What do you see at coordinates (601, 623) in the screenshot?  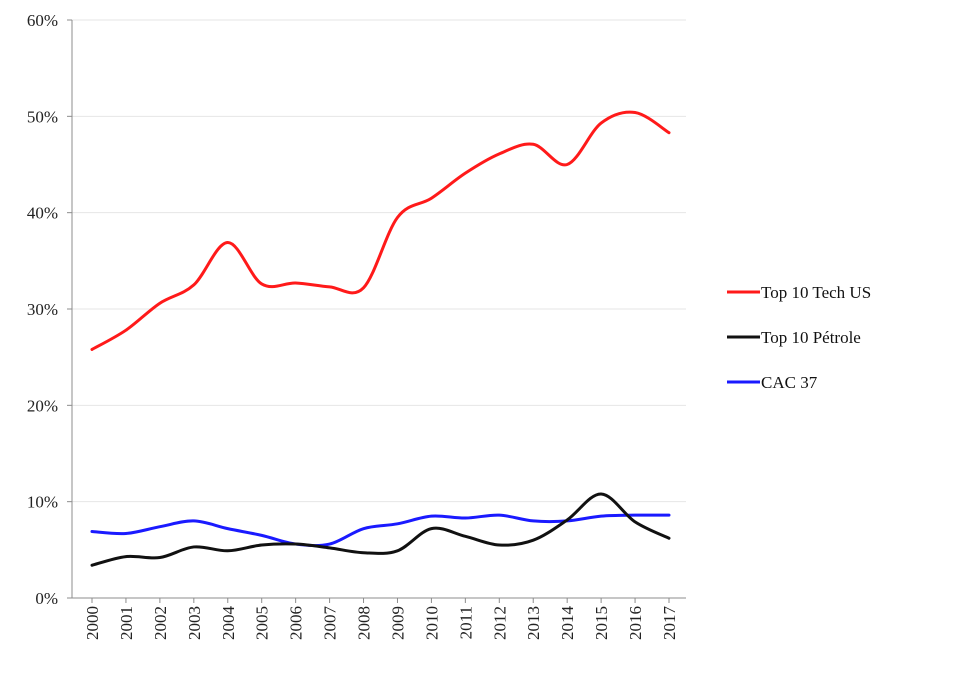 I see `x-tick-label: 2015` at bounding box center [601, 623].